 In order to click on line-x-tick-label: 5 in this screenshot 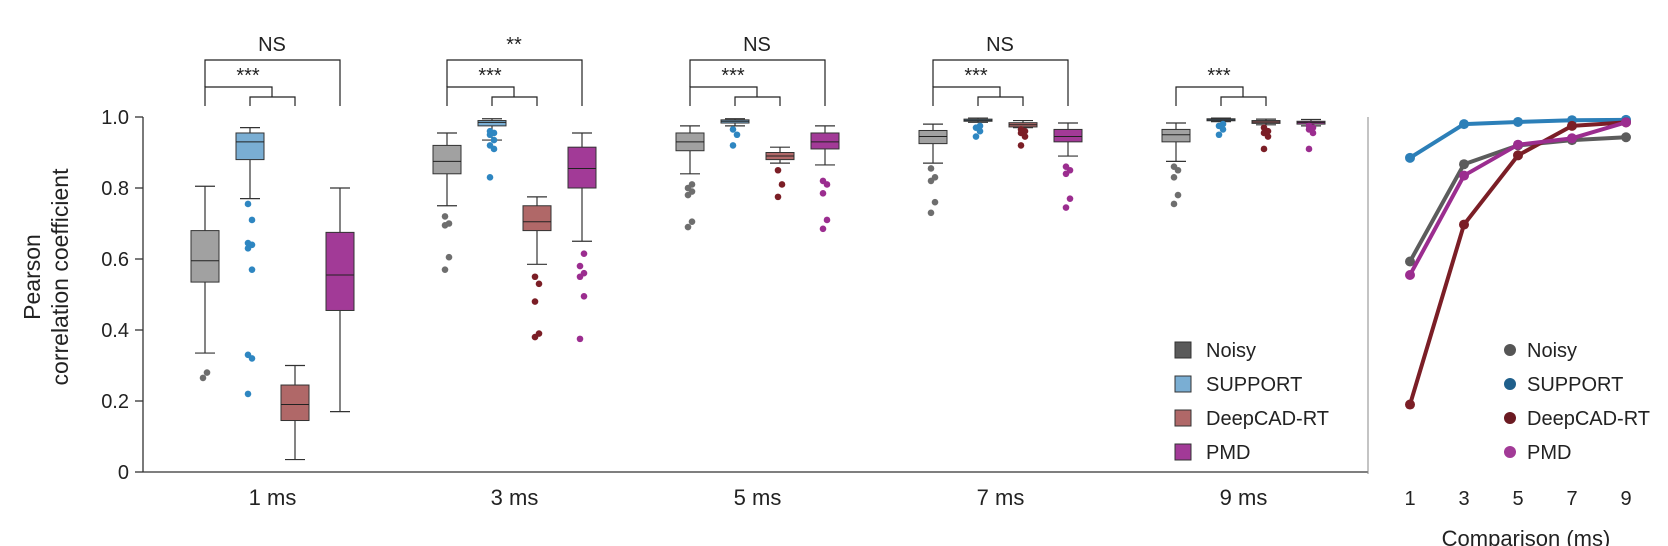, I will do `click(1517, 499)`.